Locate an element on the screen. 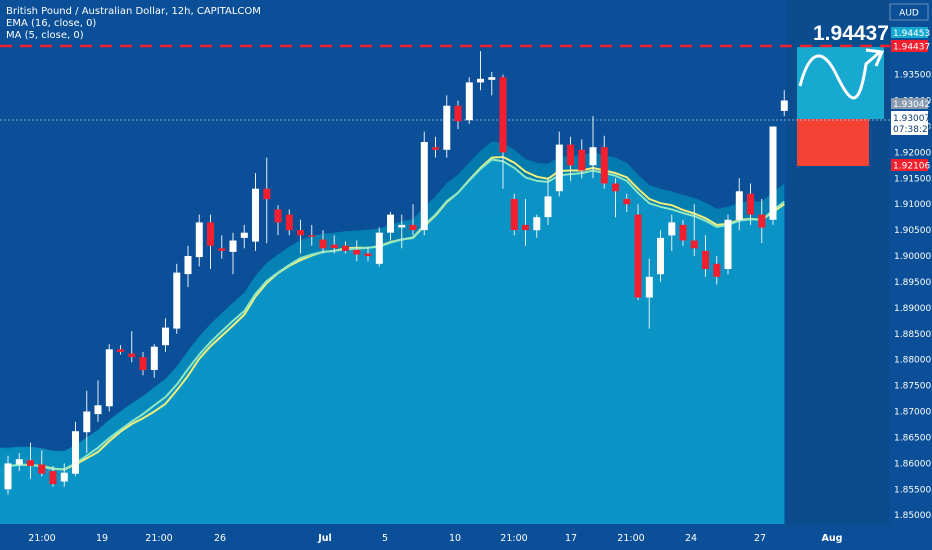 This screenshot has height=550, width=932. upper-tag-value: 1.93042 is located at coordinates (911, 105).